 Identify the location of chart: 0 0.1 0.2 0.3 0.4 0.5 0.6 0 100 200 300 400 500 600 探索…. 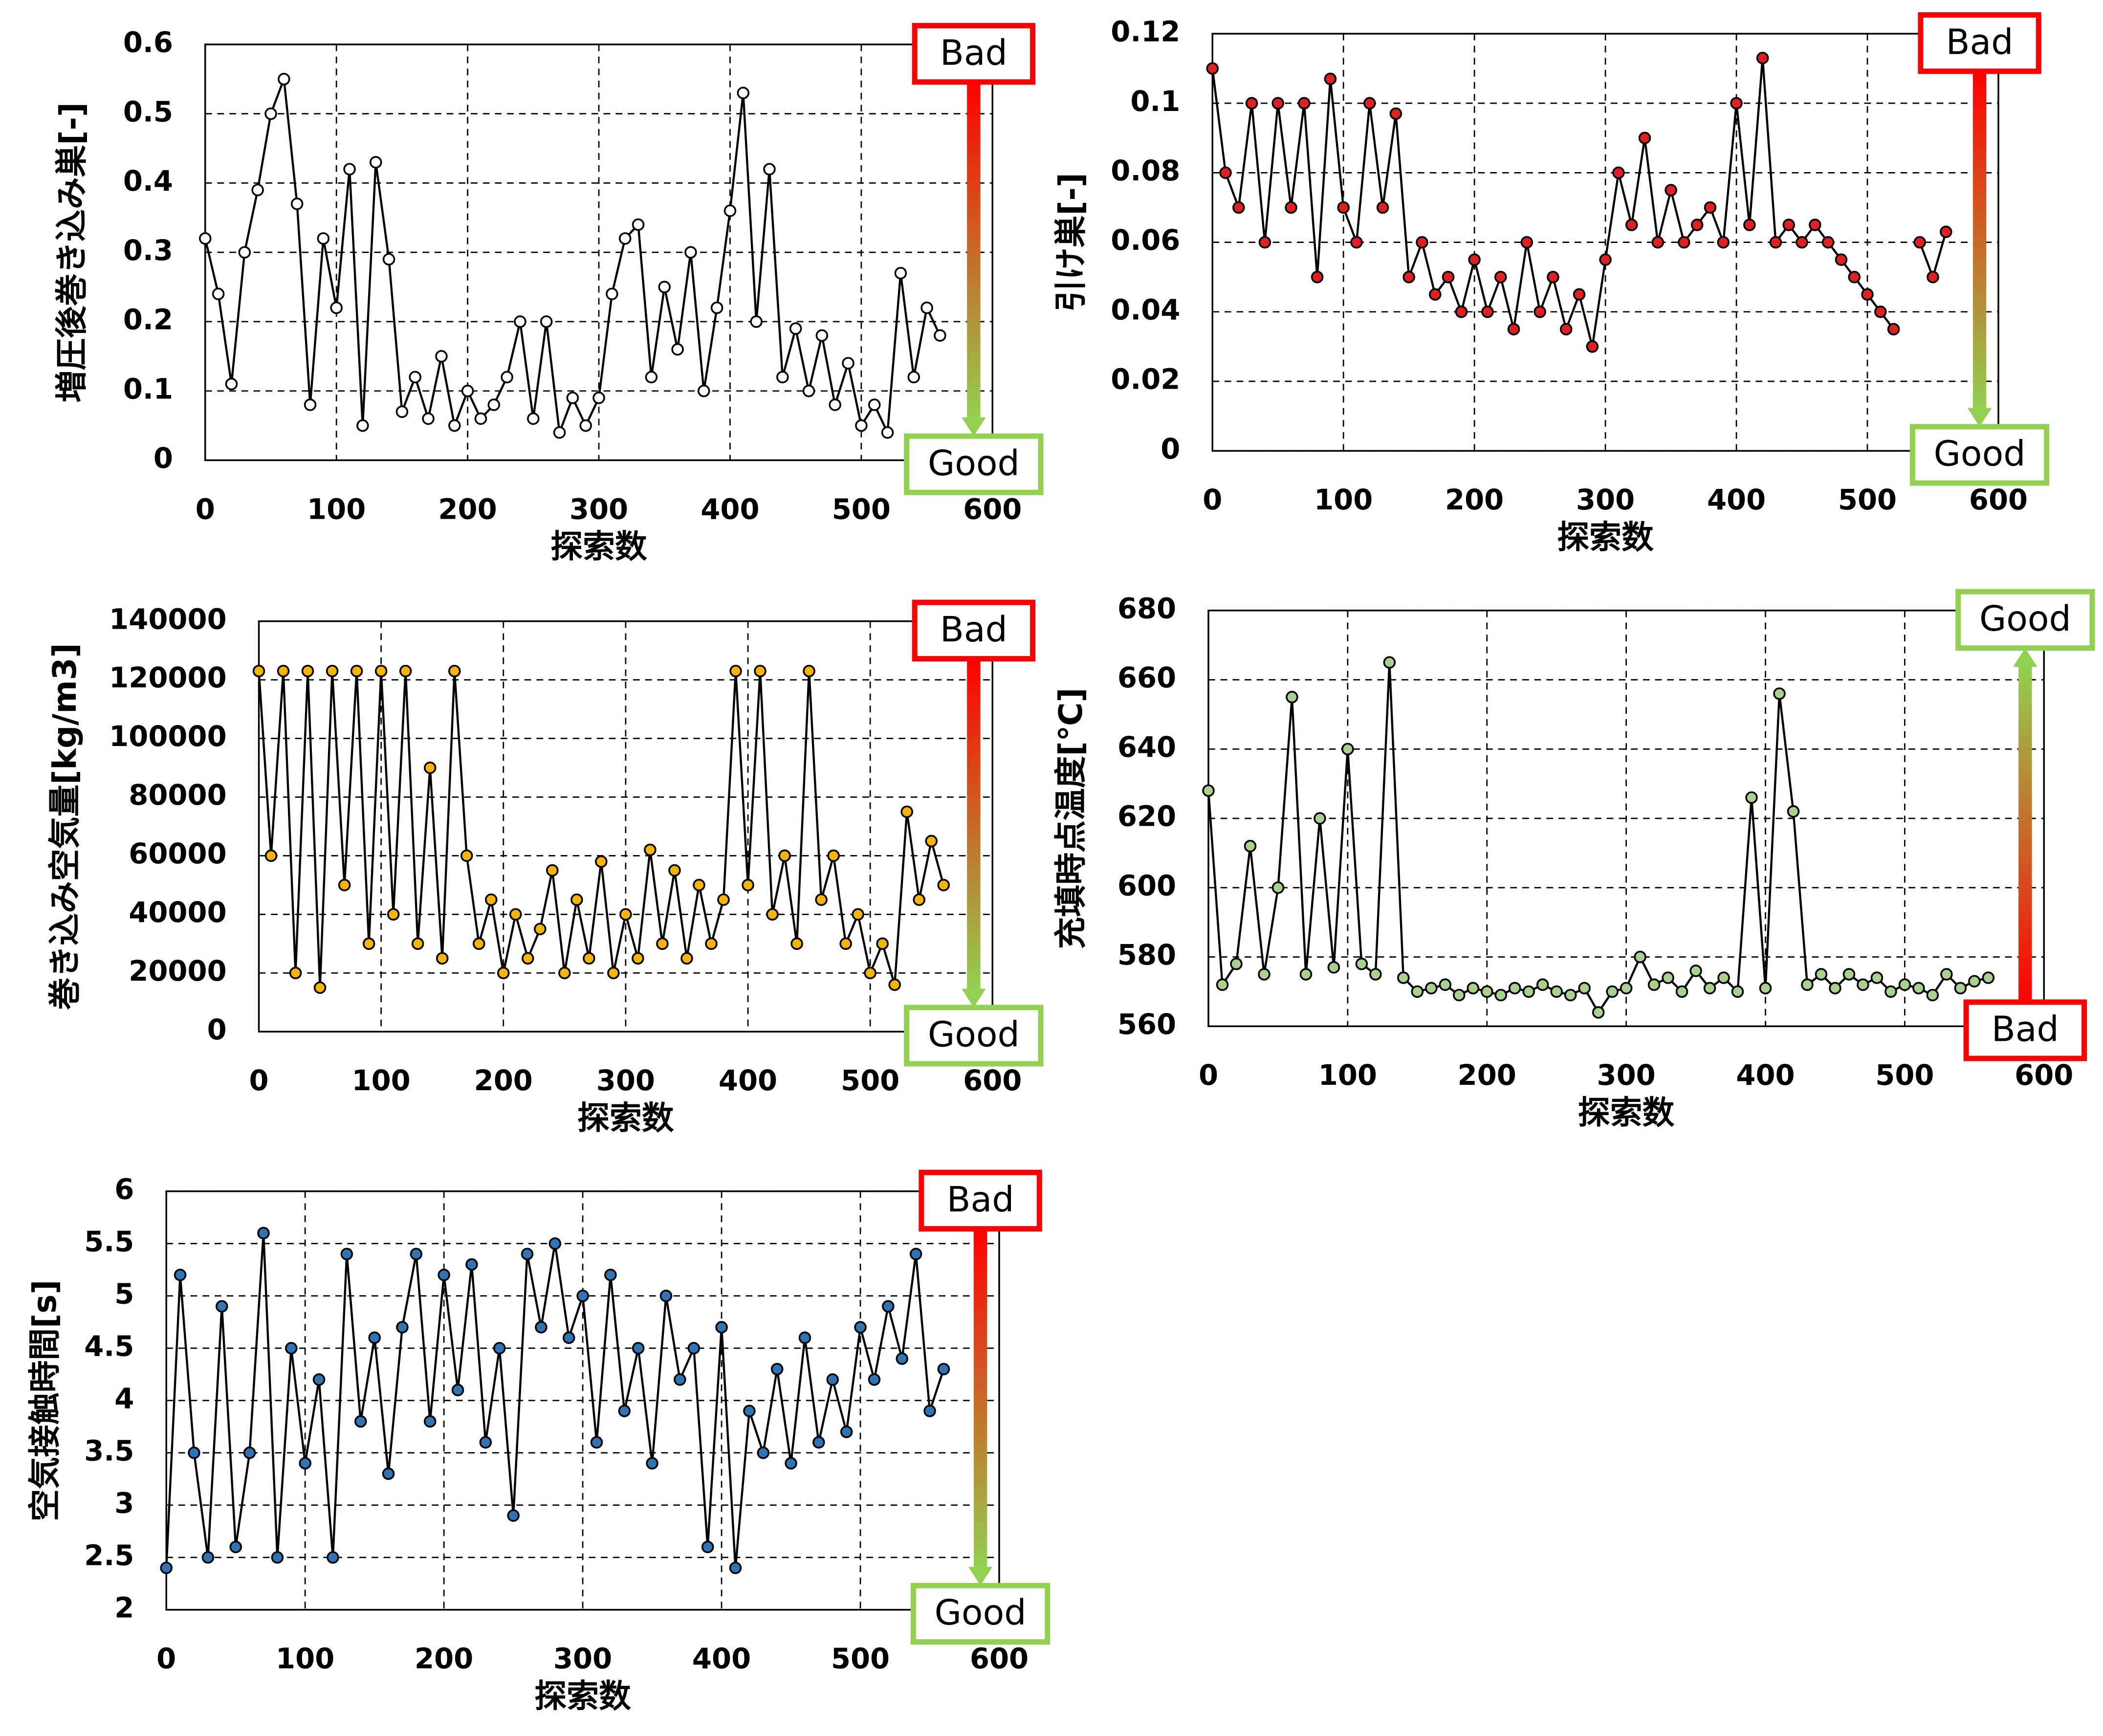
(549, 295).